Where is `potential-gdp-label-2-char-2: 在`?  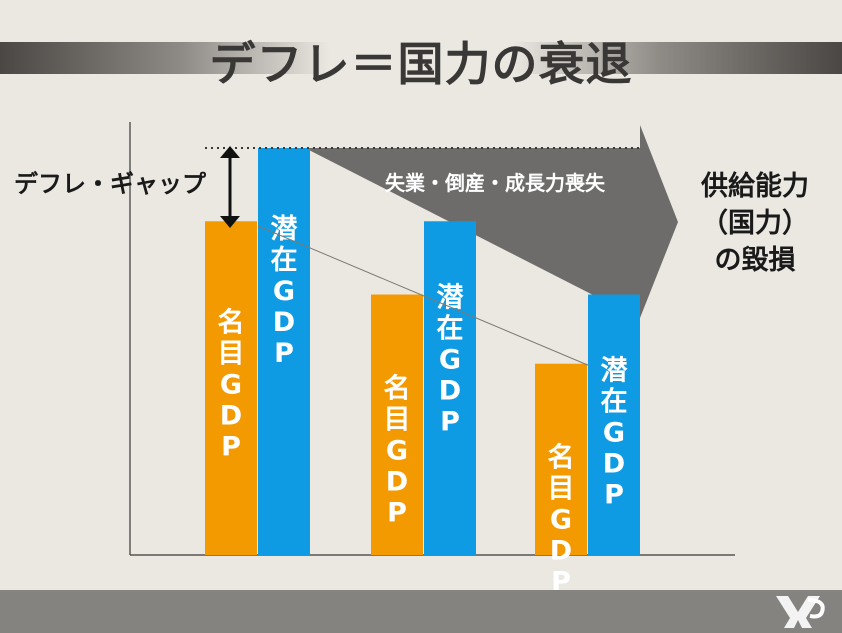
potential-gdp-label-2-char-2: 在 is located at coordinates (450, 328).